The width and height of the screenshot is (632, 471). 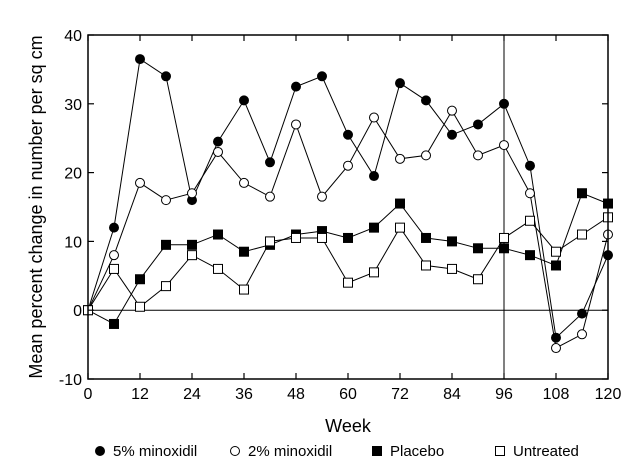 What do you see at coordinates (556, 394) in the screenshot?
I see `x-tick-label: 108` at bounding box center [556, 394].